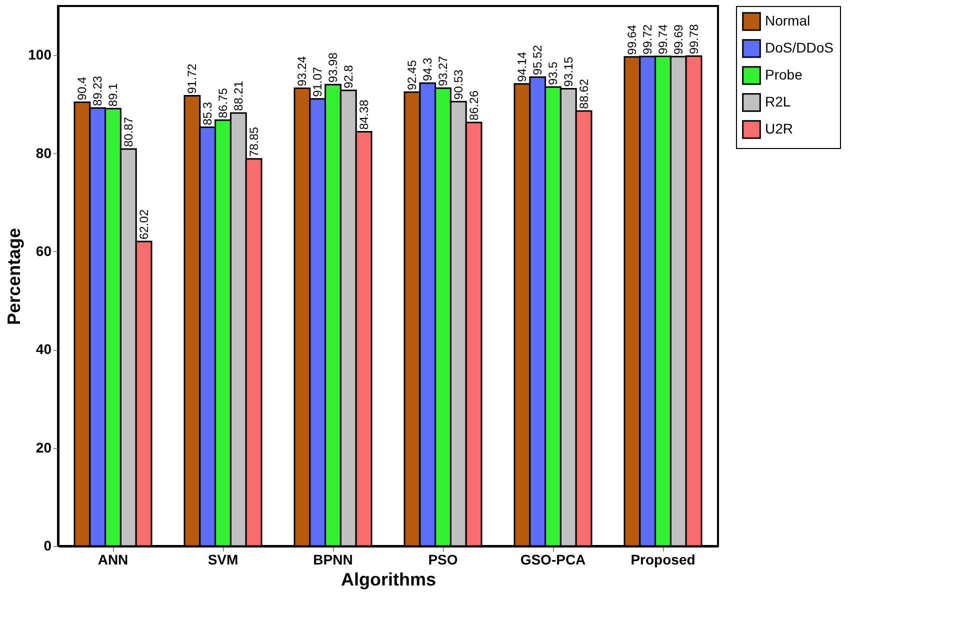 This screenshot has width=976, height=633. I want to click on y-tick-label: 0, so click(48, 546).